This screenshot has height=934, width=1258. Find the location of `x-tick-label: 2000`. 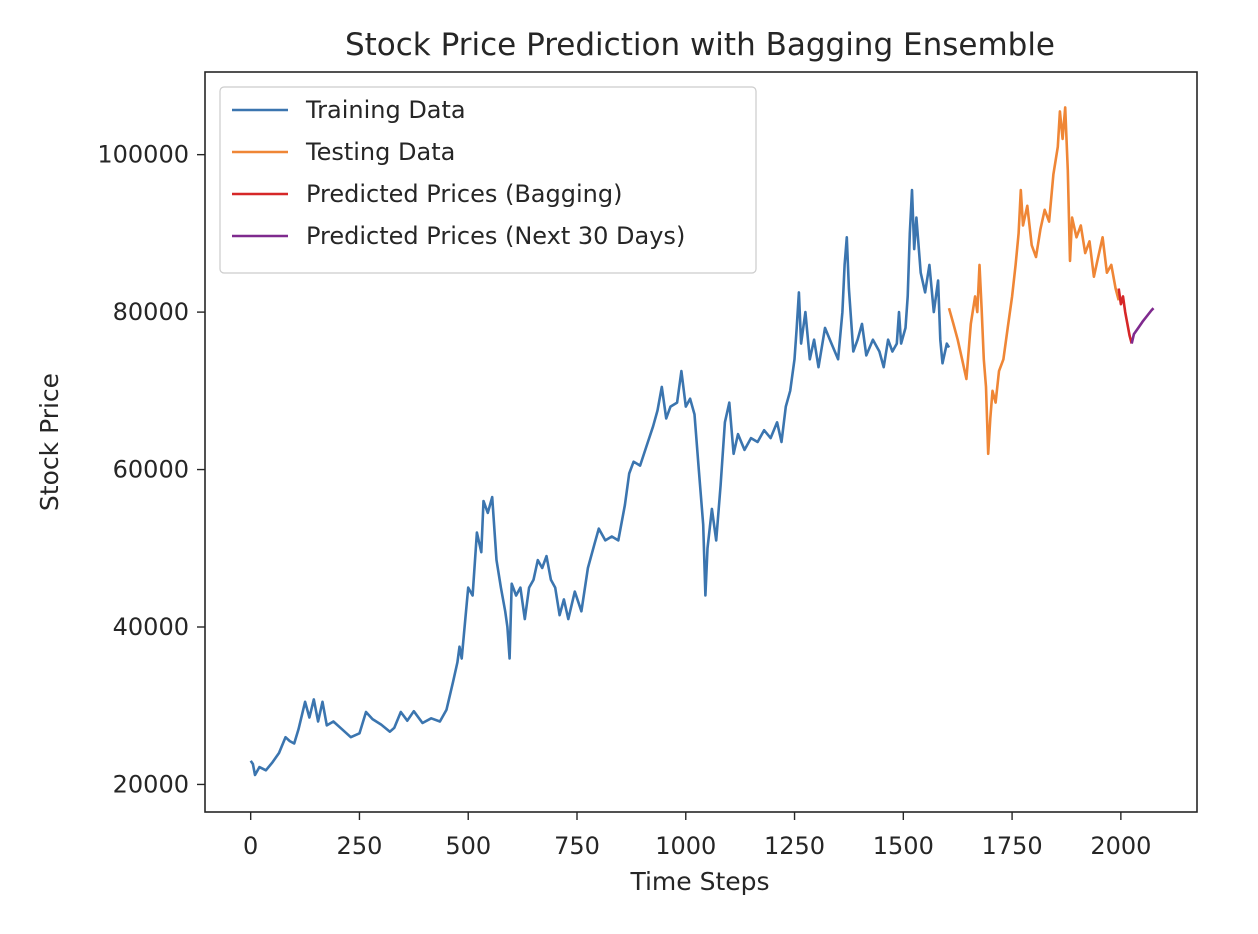

x-tick-label: 2000 is located at coordinates (1120, 846).